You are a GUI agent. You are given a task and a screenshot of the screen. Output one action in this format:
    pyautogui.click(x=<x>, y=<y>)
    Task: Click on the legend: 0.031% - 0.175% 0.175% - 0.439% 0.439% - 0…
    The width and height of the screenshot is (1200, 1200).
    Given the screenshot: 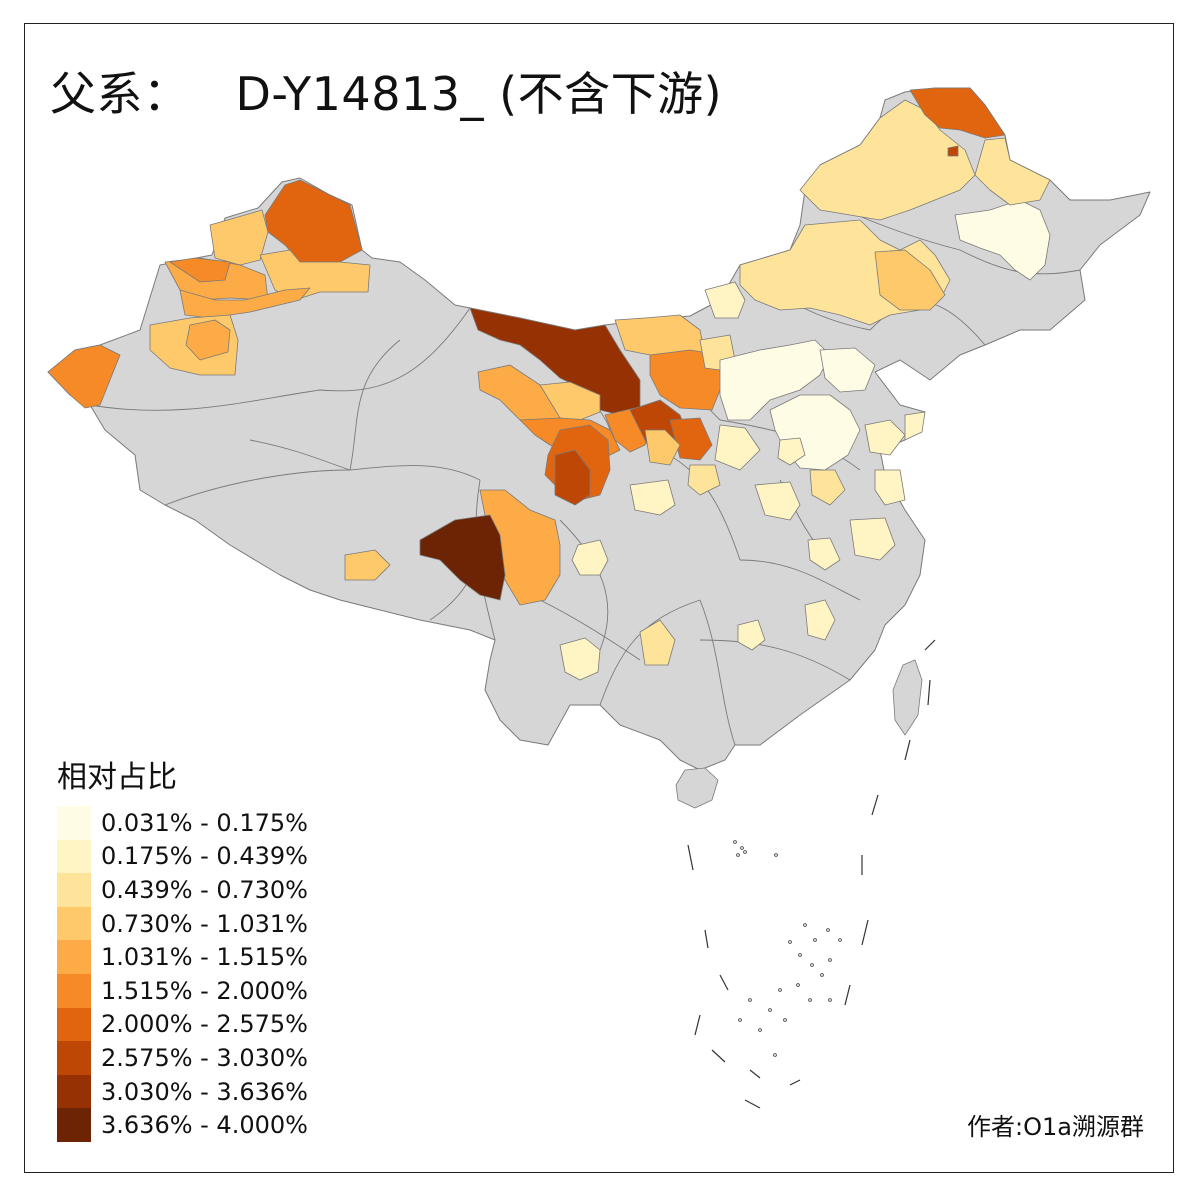 What is the action you would take?
    pyautogui.click(x=182, y=974)
    